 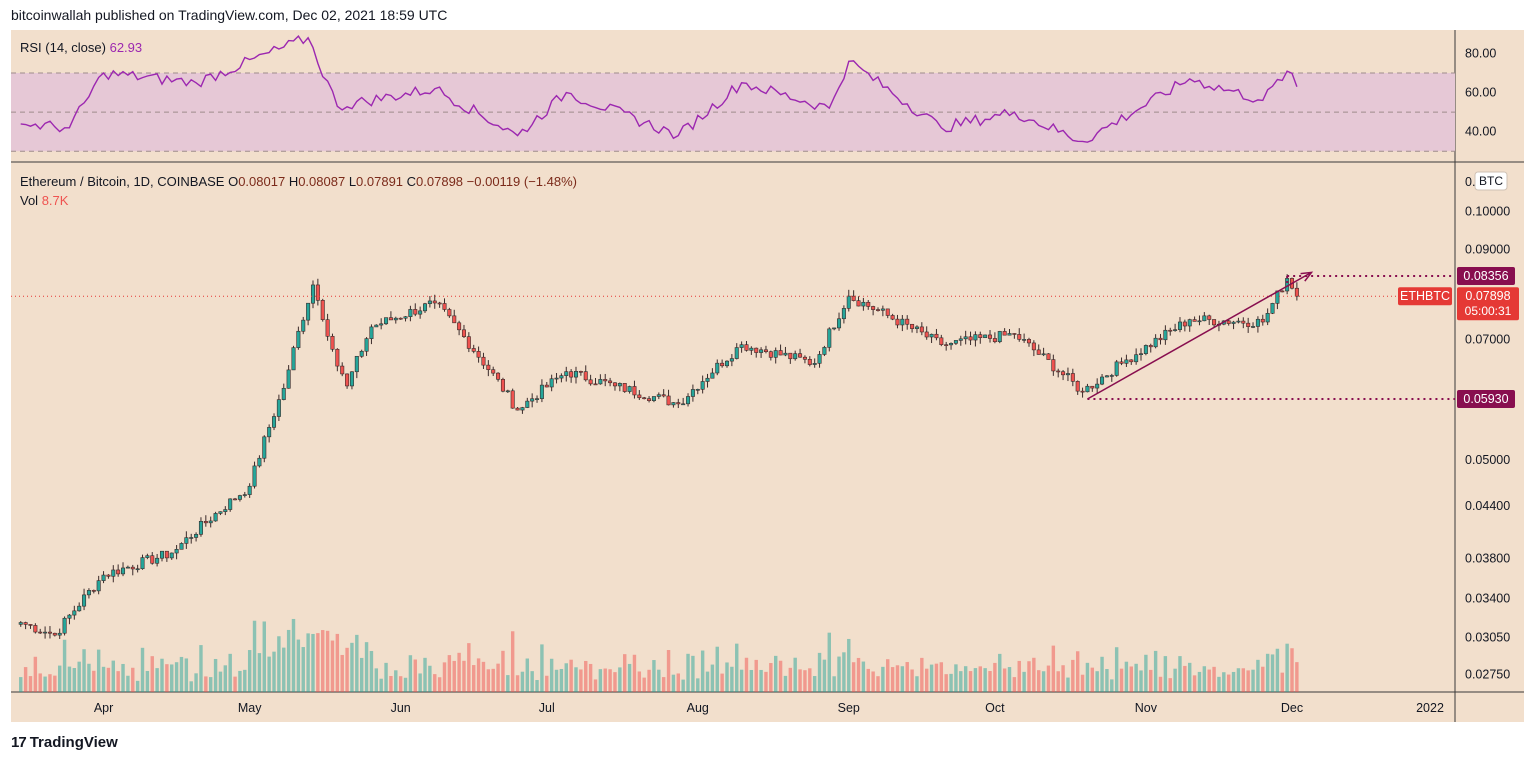 What do you see at coordinates (81, 47) in the screenshot?
I see `rsi-legend: RSI (14, close) 62.93` at bounding box center [81, 47].